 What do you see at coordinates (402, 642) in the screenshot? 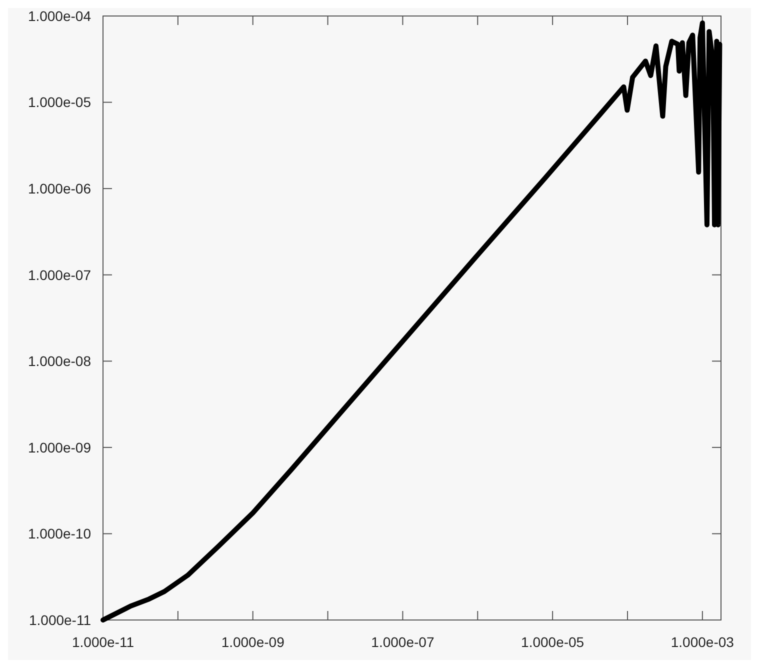
I see `x-tick-label: 1.000e-07` at bounding box center [402, 642].